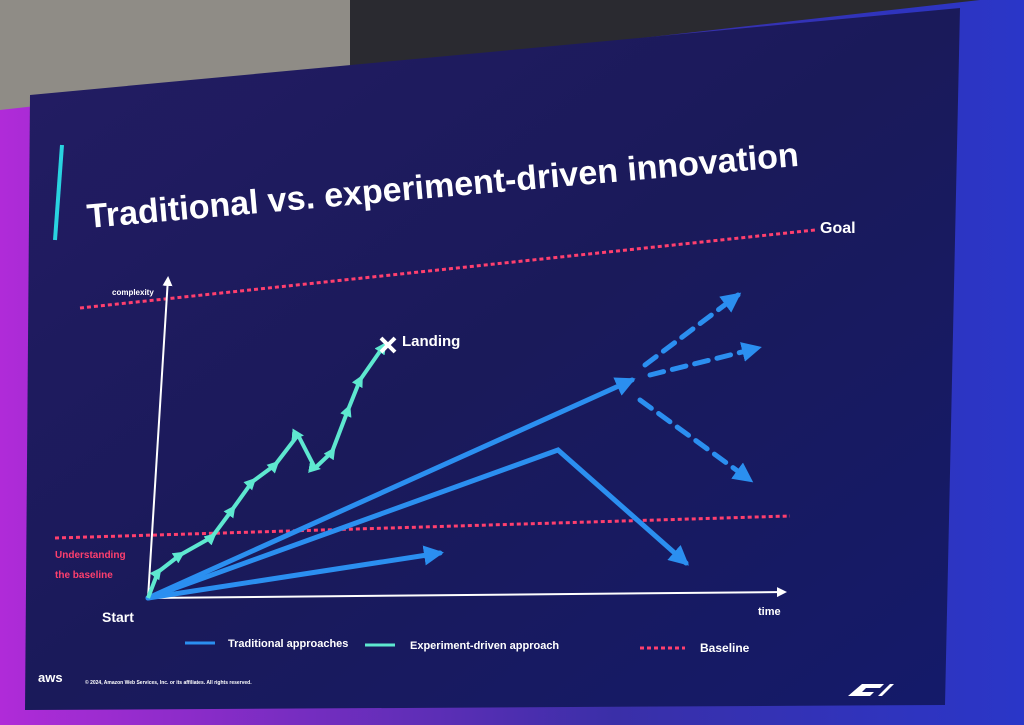  I want to click on accent-bar, so click(58, 192).